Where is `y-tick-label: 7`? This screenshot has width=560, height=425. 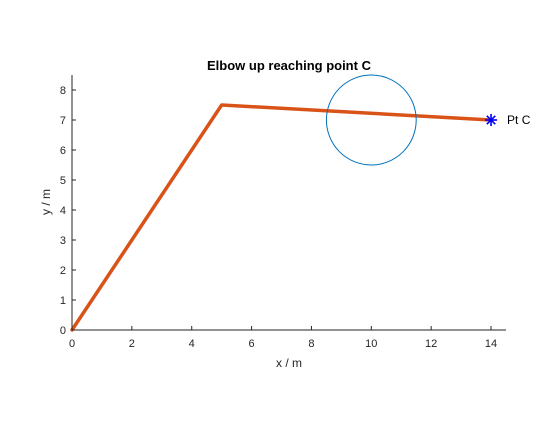
y-tick-label: 7 is located at coordinates (63, 121).